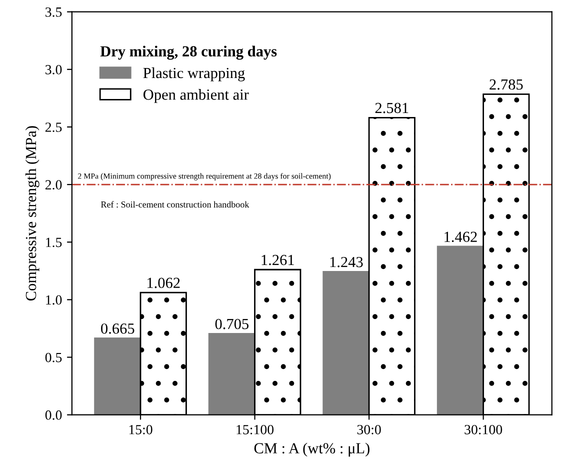 The height and width of the screenshot is (473, 562). What do you see at coordinates (460, 237) in the screenshot?
I see `data-label: 1.462` at bounding box center [460, 237].